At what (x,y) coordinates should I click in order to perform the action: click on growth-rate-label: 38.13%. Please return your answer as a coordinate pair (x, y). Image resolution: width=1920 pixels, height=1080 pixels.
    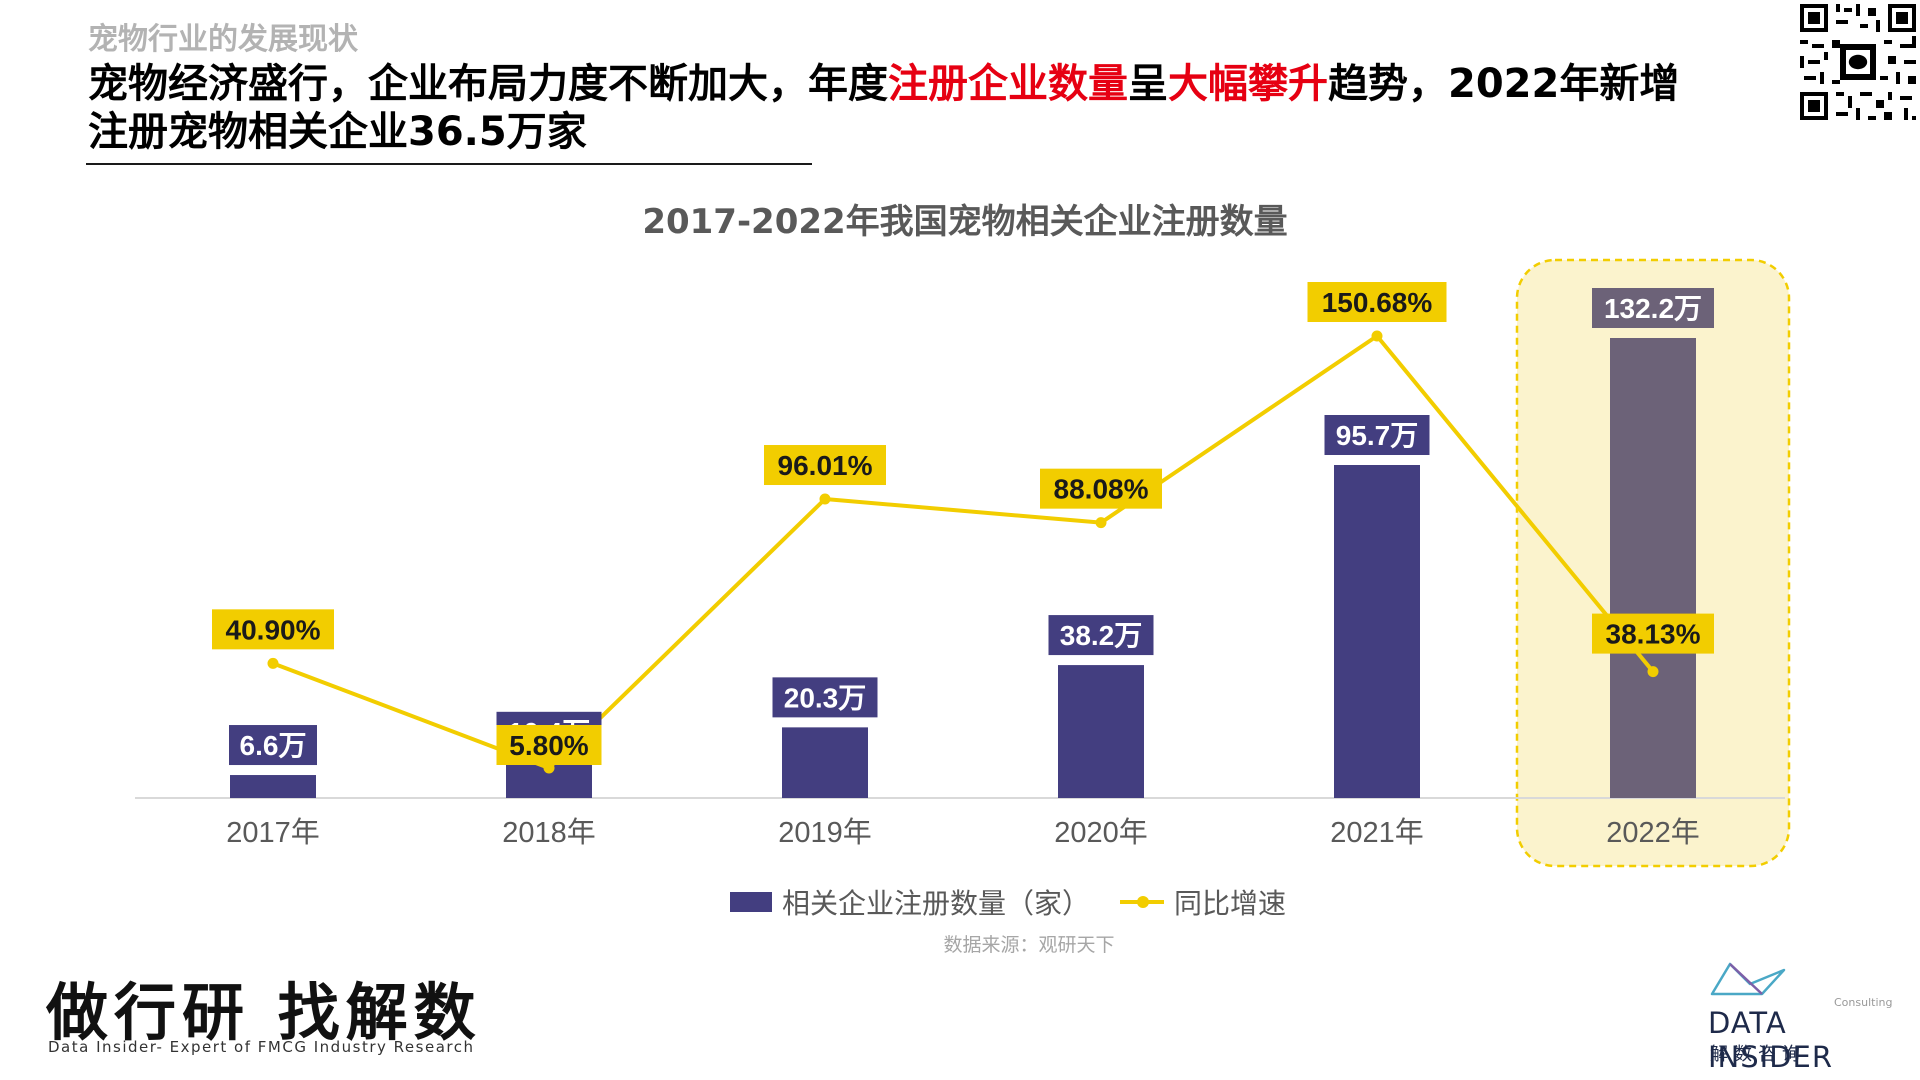
    Looking at the image, I should click on (1653, 634).